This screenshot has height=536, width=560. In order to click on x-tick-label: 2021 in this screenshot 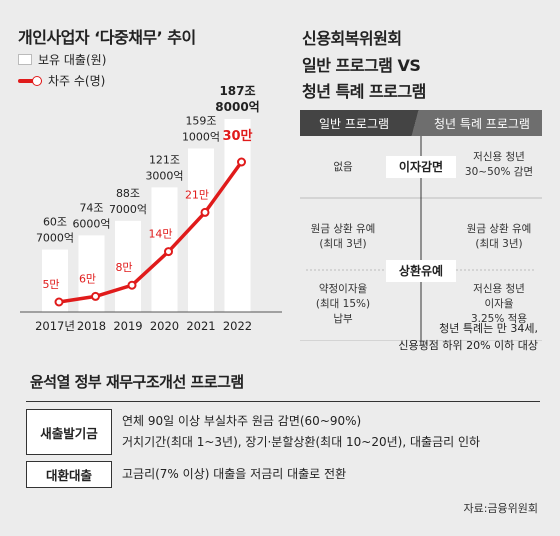, I will do `click(200, 326)`.